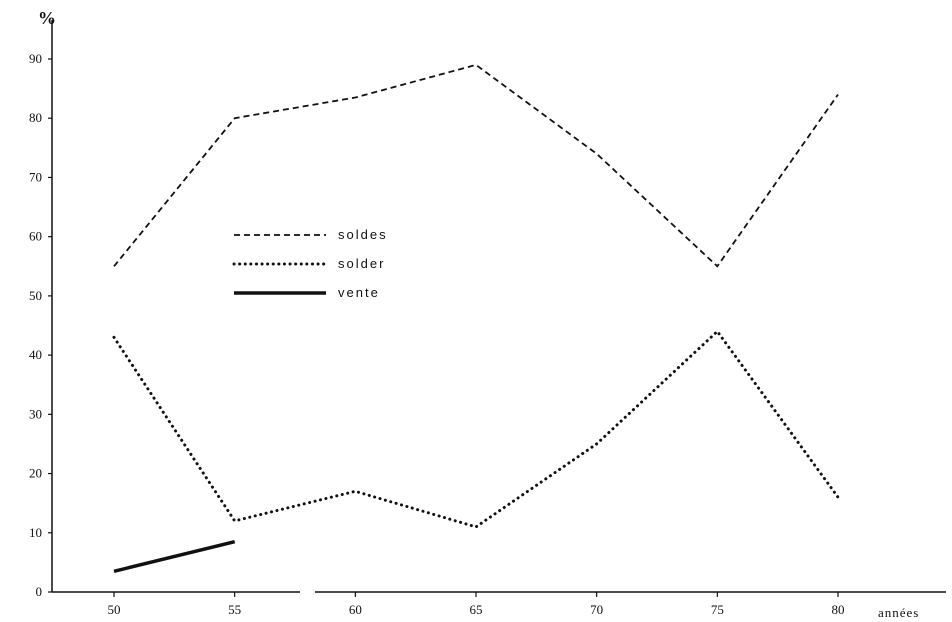  I want to click on x-tick-label: 60, so click(355, 609).